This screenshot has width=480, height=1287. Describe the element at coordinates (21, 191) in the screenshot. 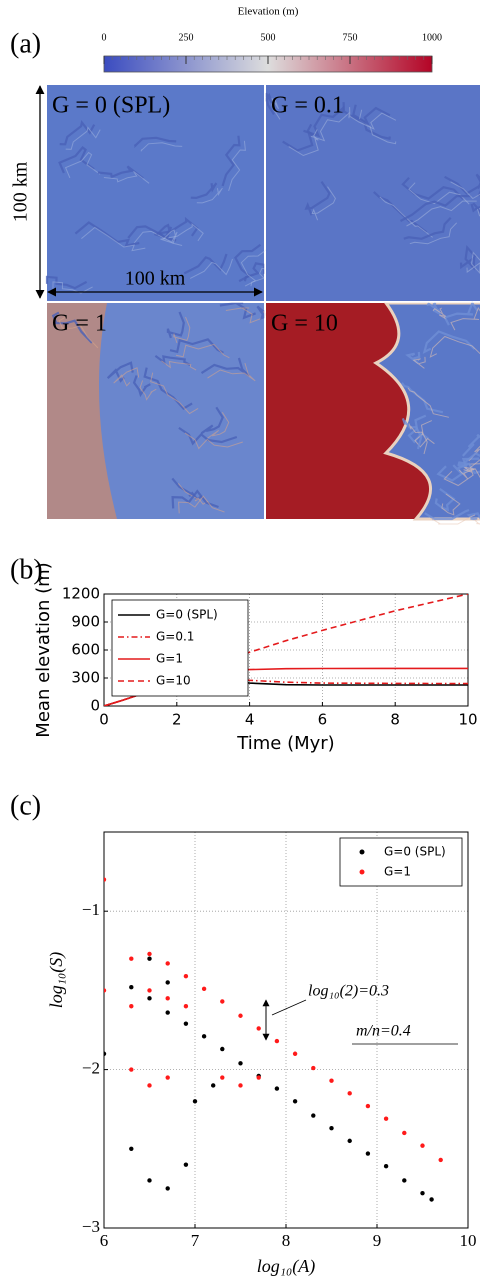

I see `scale-label: 100 km` at that location.